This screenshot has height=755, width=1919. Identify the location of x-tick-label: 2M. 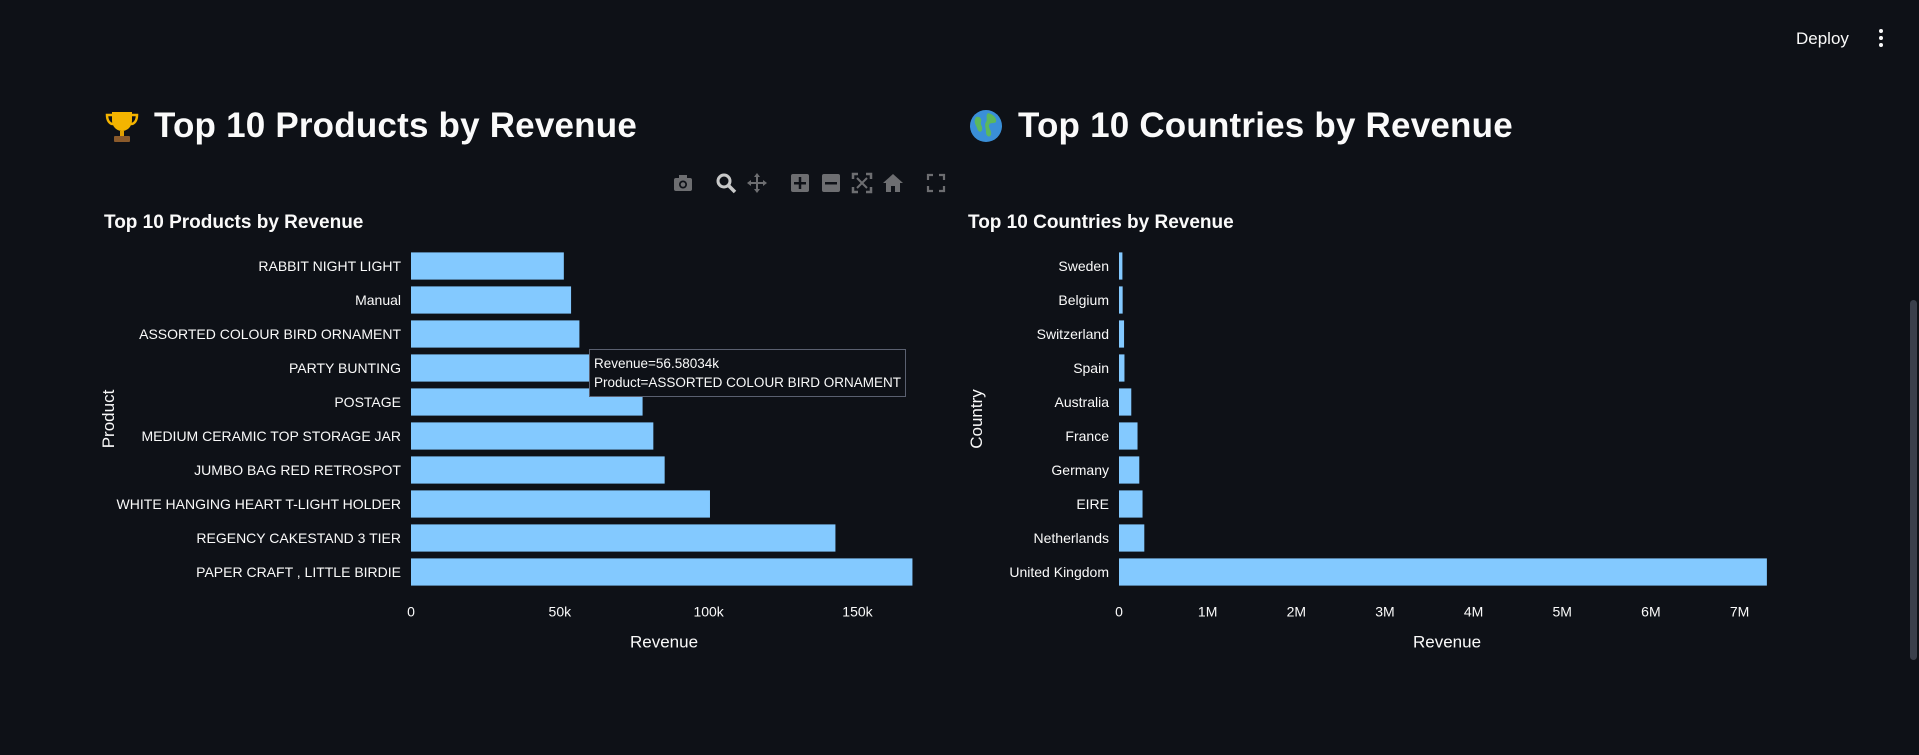
(1296, 612).